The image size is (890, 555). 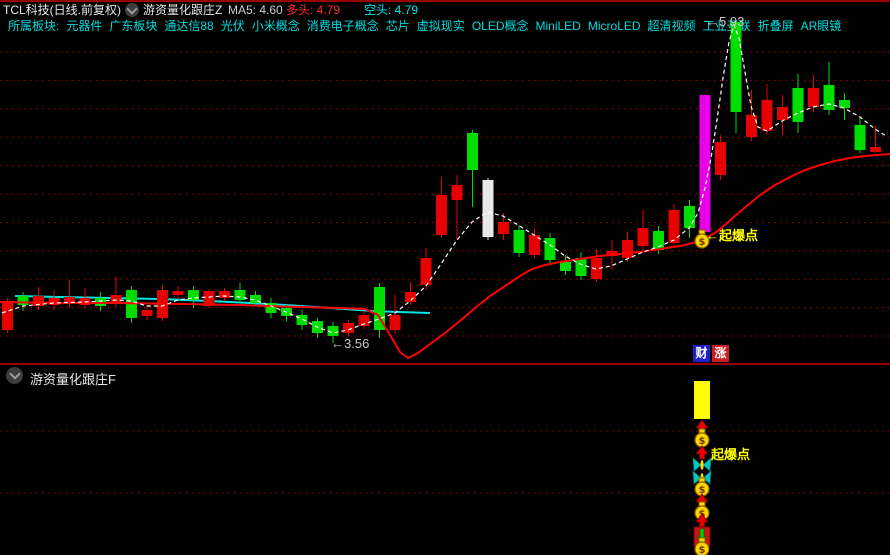 I want to click on sector-list-label: 所属板块:, so click(x=34, y=26).